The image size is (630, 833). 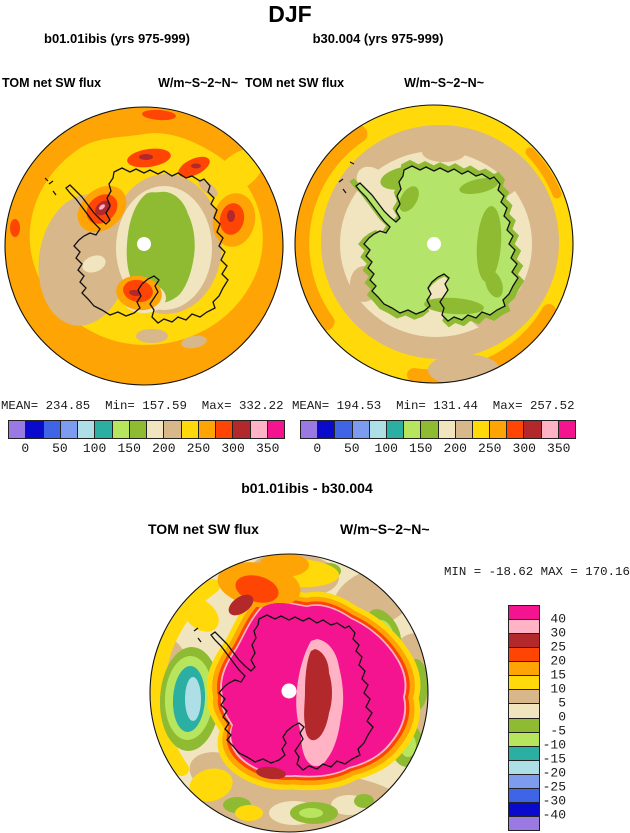 What do you see at coordinates (442, 448) in the screenshot?
I see `colorbar-panel-b-ticks: 0 50 100 150 200 250 300 350` at bounding box center [442, 448].